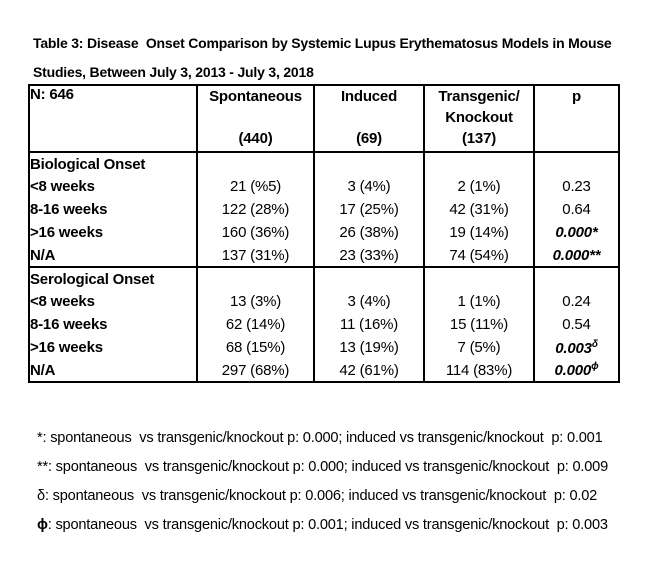 Image resolution: width=654 pixels, height=561 pixels. What do you see at coordinates (255, 301) in the screenshot?
I see `cell-spontaneous: 13 (3%)` at bounding box center [255, 301].